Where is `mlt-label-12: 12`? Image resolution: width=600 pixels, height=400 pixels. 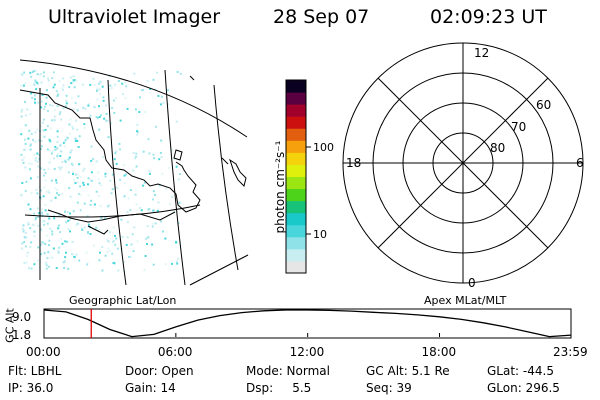 mlt-label-12: 12 is located at coordinates (482, 53).